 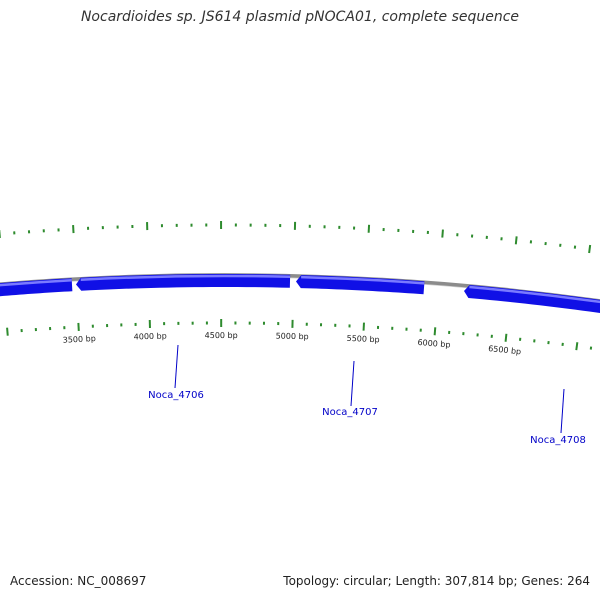 What do you see at coordinates (296, 237) in the screenshot?
I see `outer-tick-ring` at bounding box center [296, 237].